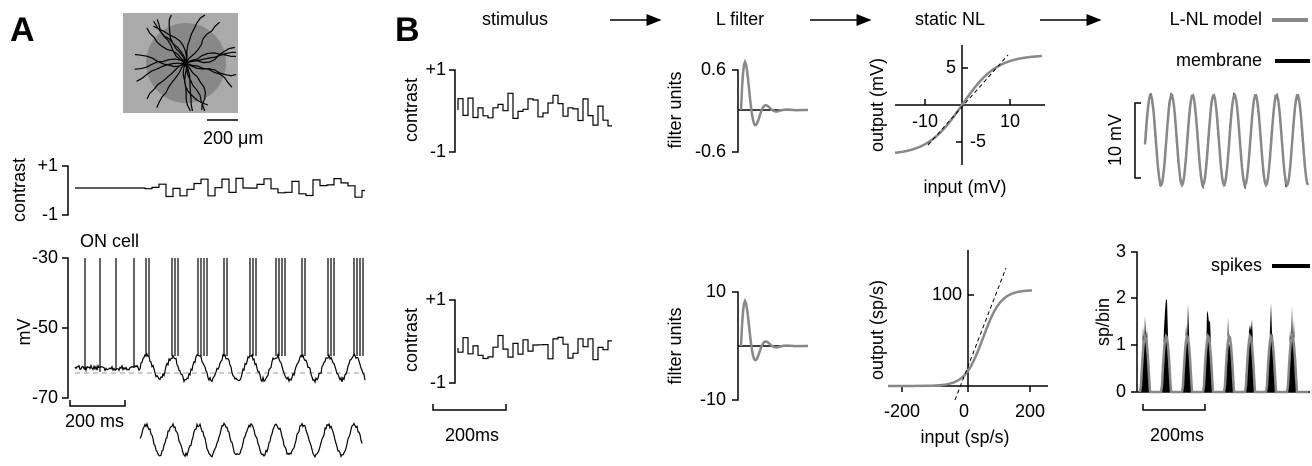 This screenshot has width=1312, height=466. Describe the element at coordinates (224, 315) in the screenshot. I see `spikes` at that location.